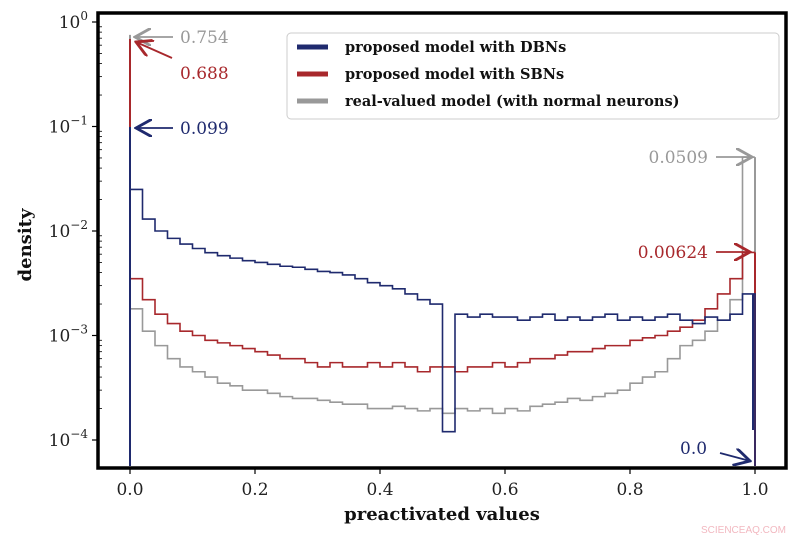 Image resolution: width=800 pixels, height=538 pixels. I want to click on annotation-00: 0.0, so click(693, 449).